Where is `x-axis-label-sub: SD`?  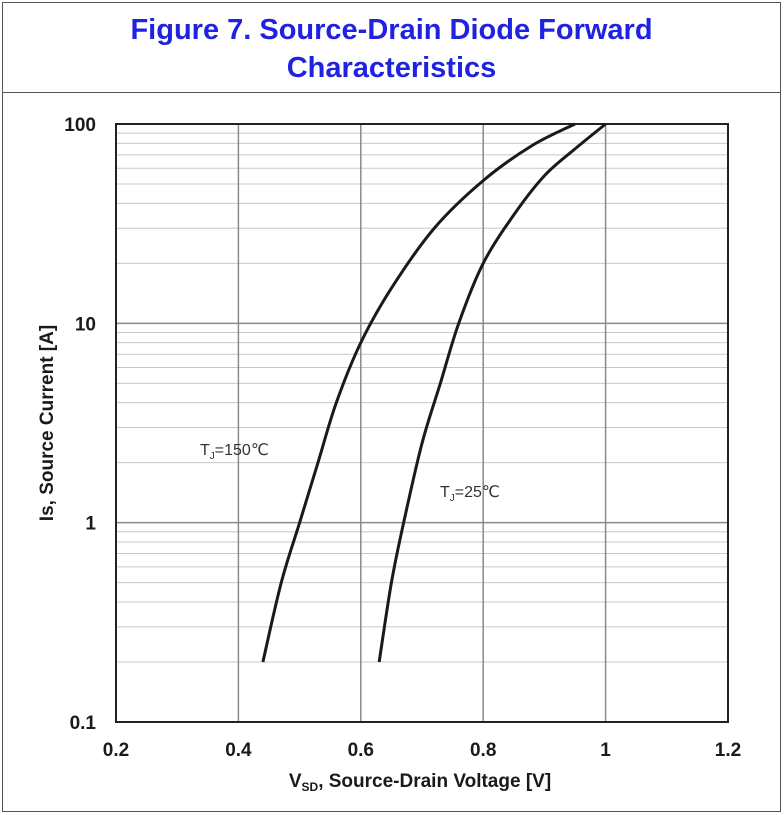
x-axis-label-sub: SD is located at coordinates (310, 787).